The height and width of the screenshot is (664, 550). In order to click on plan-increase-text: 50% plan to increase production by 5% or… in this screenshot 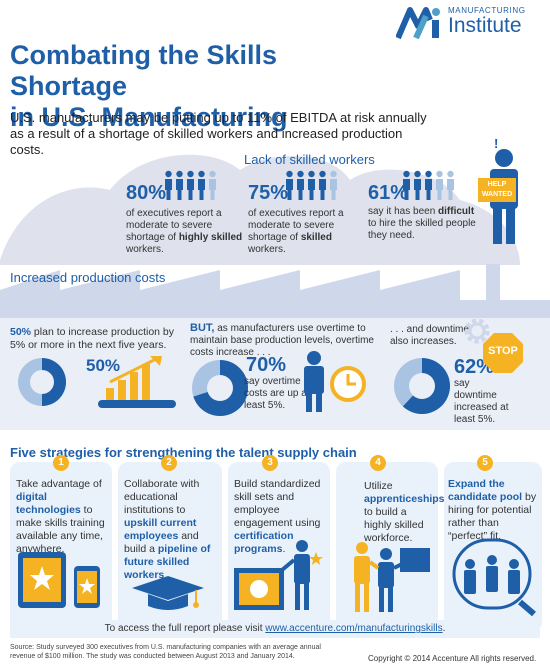, I will do `click(92, 338)`.